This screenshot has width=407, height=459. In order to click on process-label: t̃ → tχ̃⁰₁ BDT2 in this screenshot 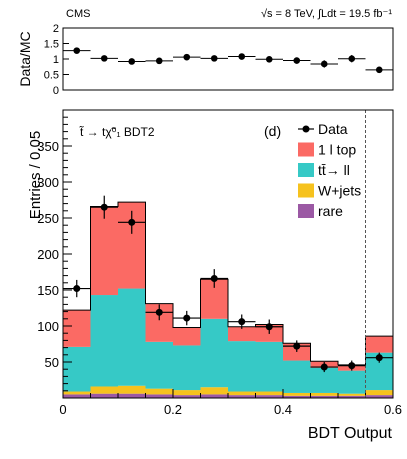, I will do `click(117, 131)`.